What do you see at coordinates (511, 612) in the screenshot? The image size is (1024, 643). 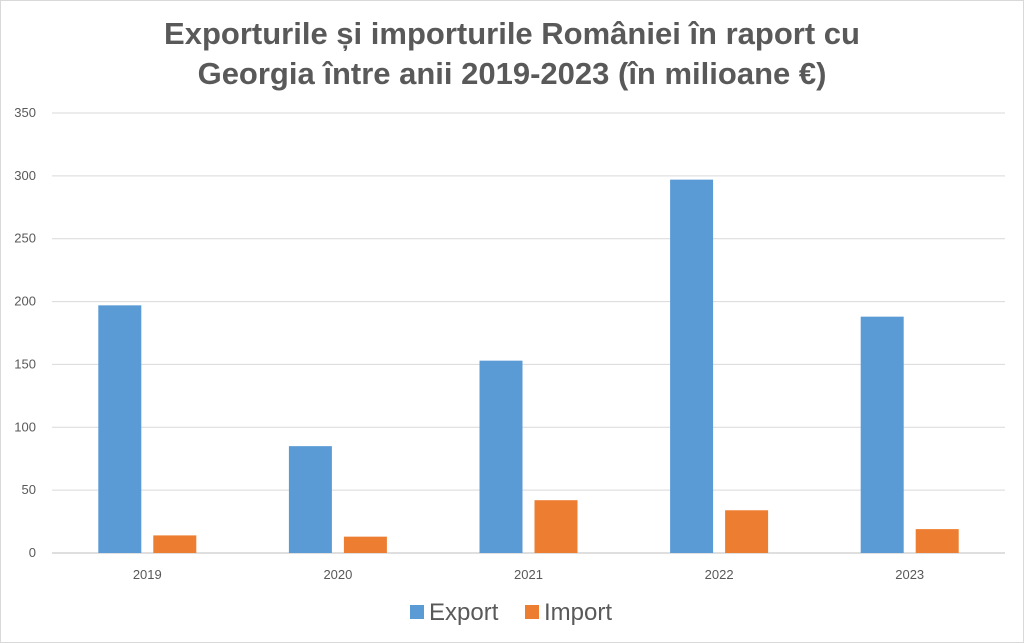 I see `legend: Export Import` at bounding box center [511, 612].